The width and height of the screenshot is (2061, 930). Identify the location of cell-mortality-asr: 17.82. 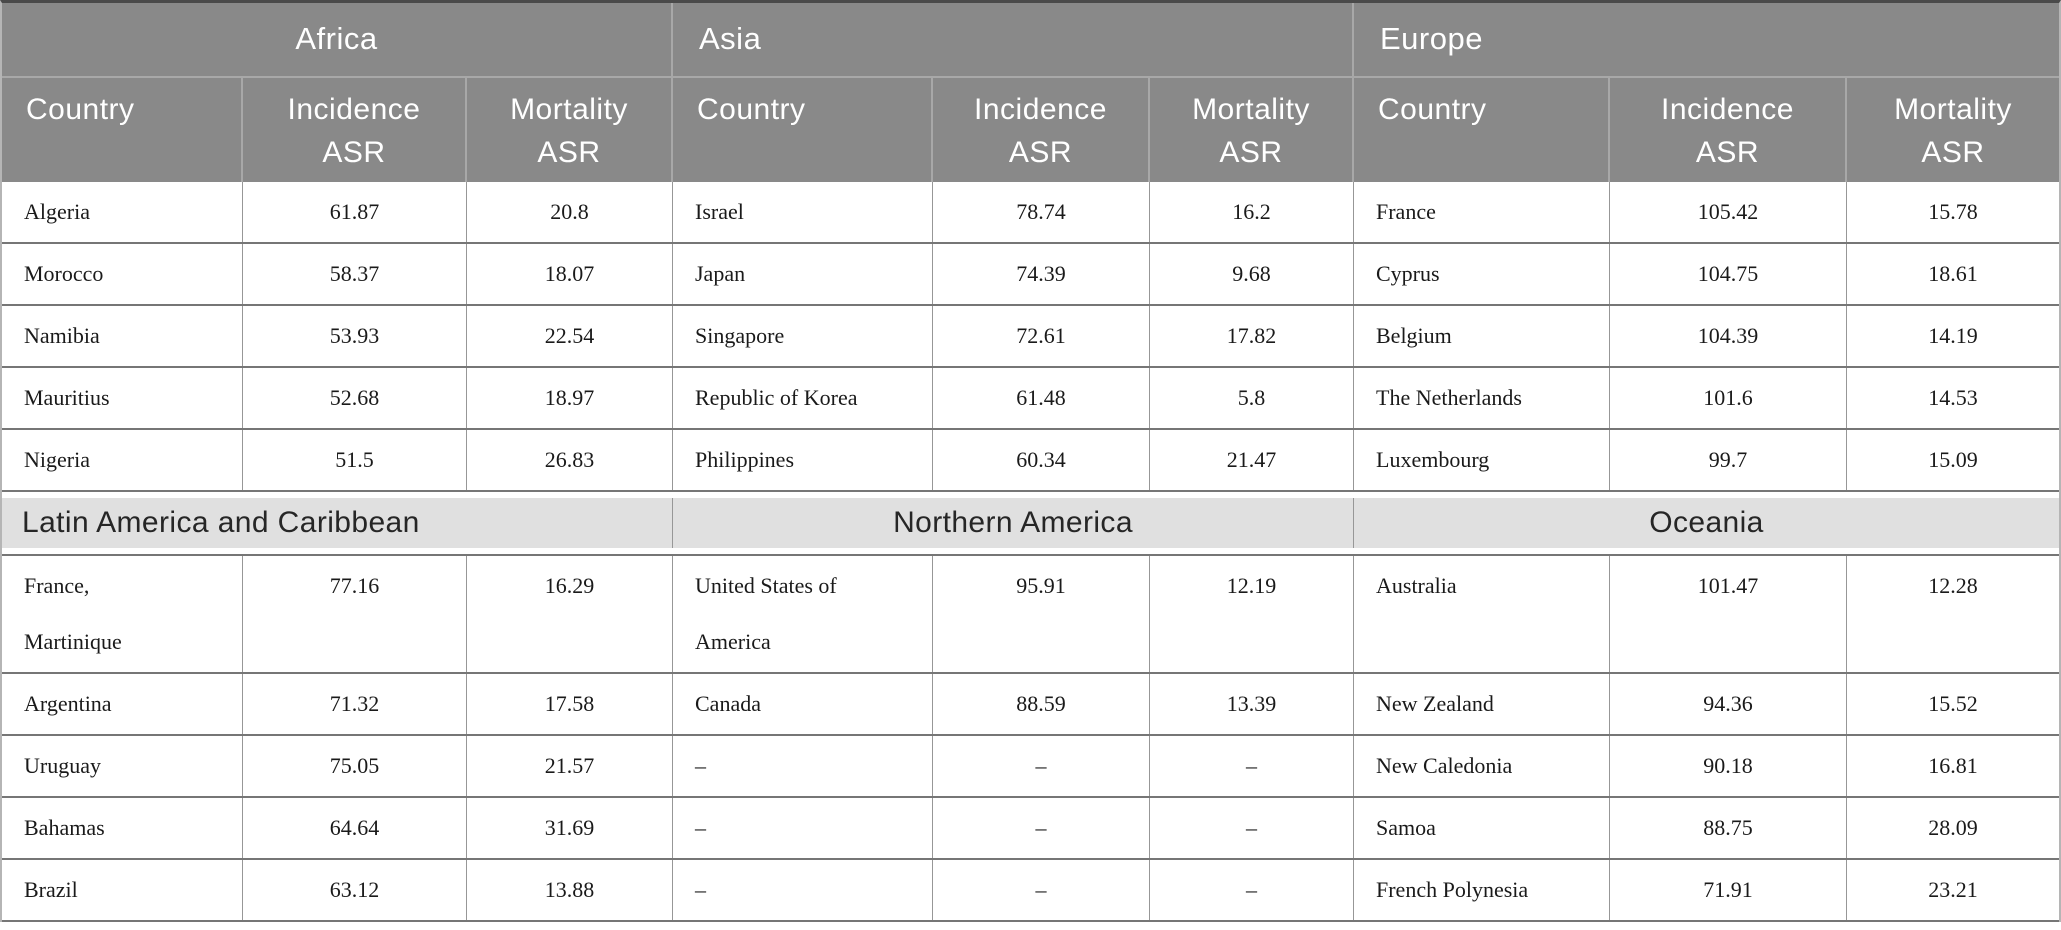
(1252, 336).